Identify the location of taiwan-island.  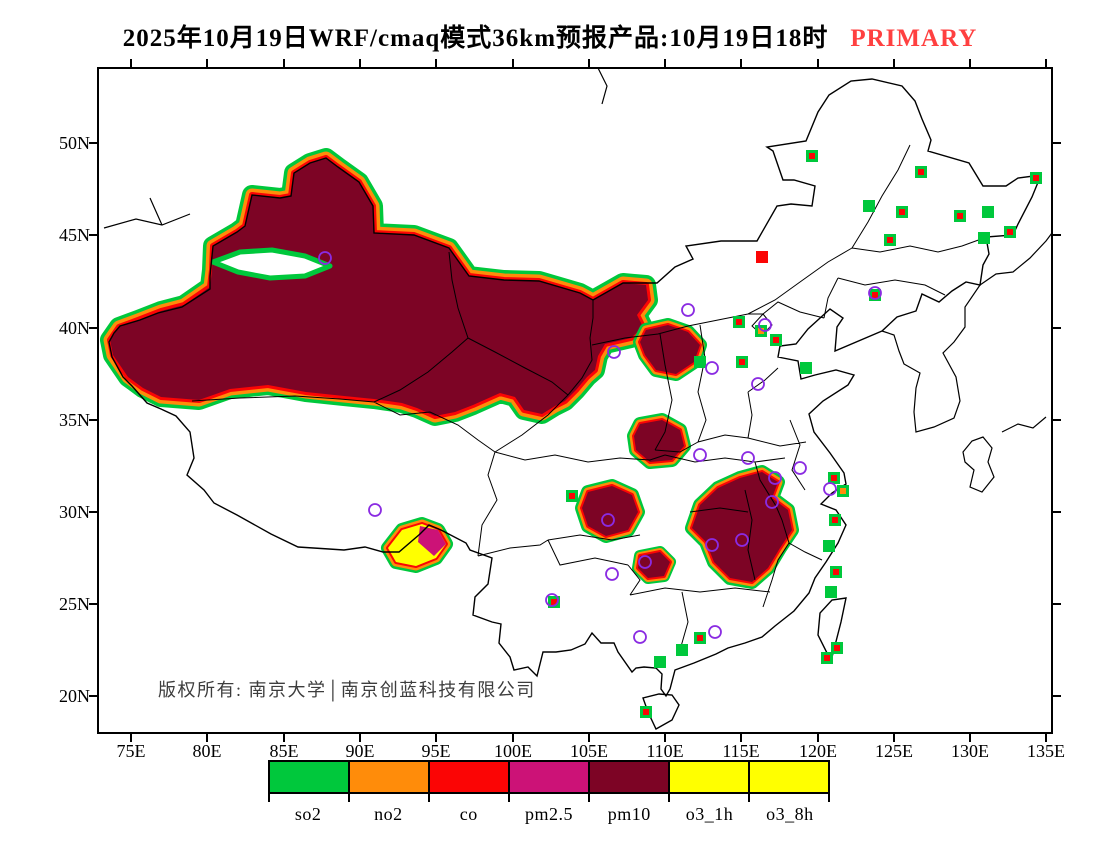
(832, 630).